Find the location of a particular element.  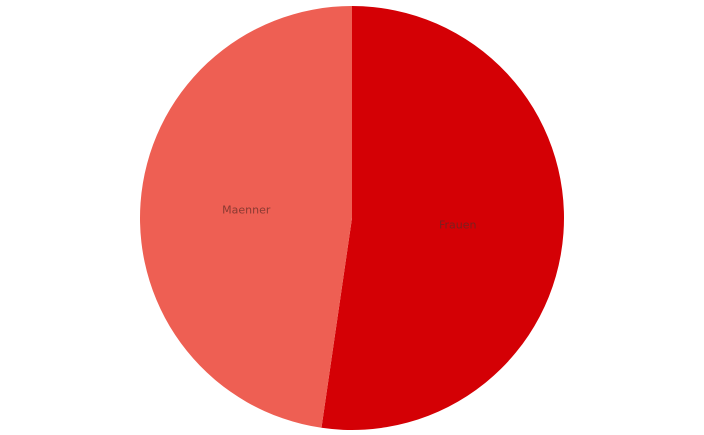

pie-label-maenner: Maenner is located at coordinates (246, 209).